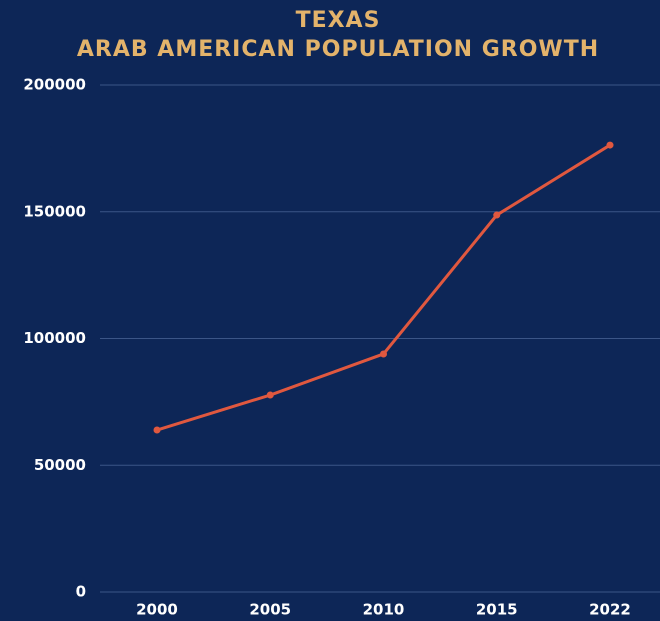 The image size is (660, 621). Describe the element at coordinates (497, 610) in the screenshot. I see `x-tick-label: 2015` at that location.